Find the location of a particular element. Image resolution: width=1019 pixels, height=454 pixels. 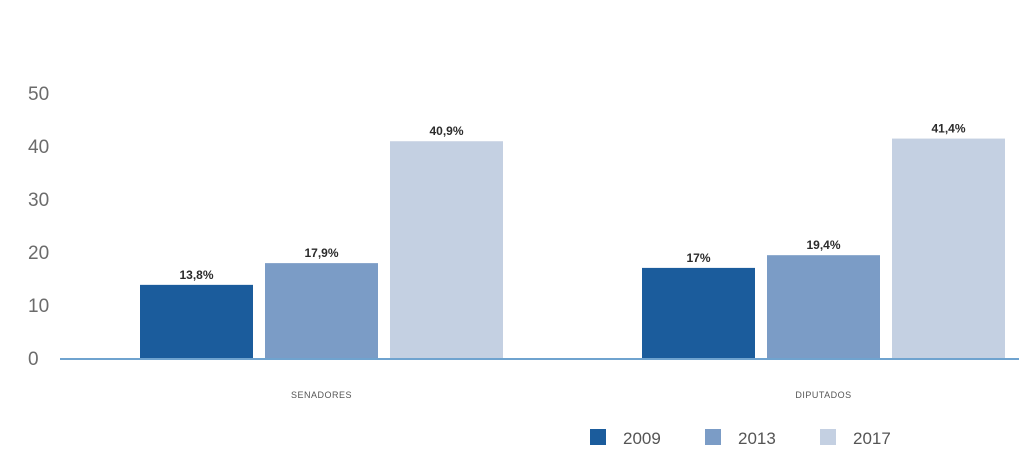

data-label: 40,9% is located at coordinates (446, 131).